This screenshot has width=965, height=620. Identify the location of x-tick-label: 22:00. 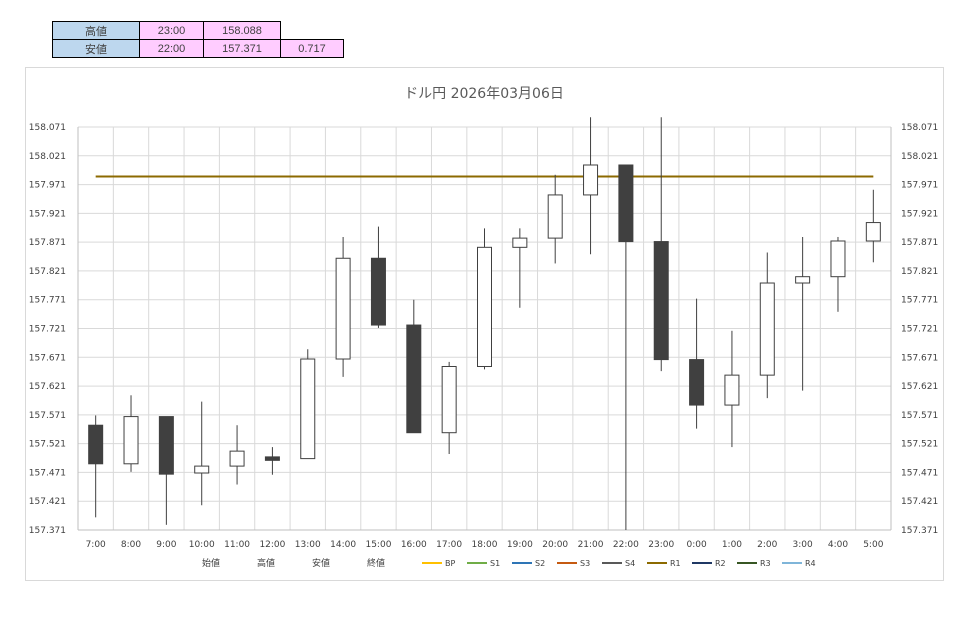
(626, 545).